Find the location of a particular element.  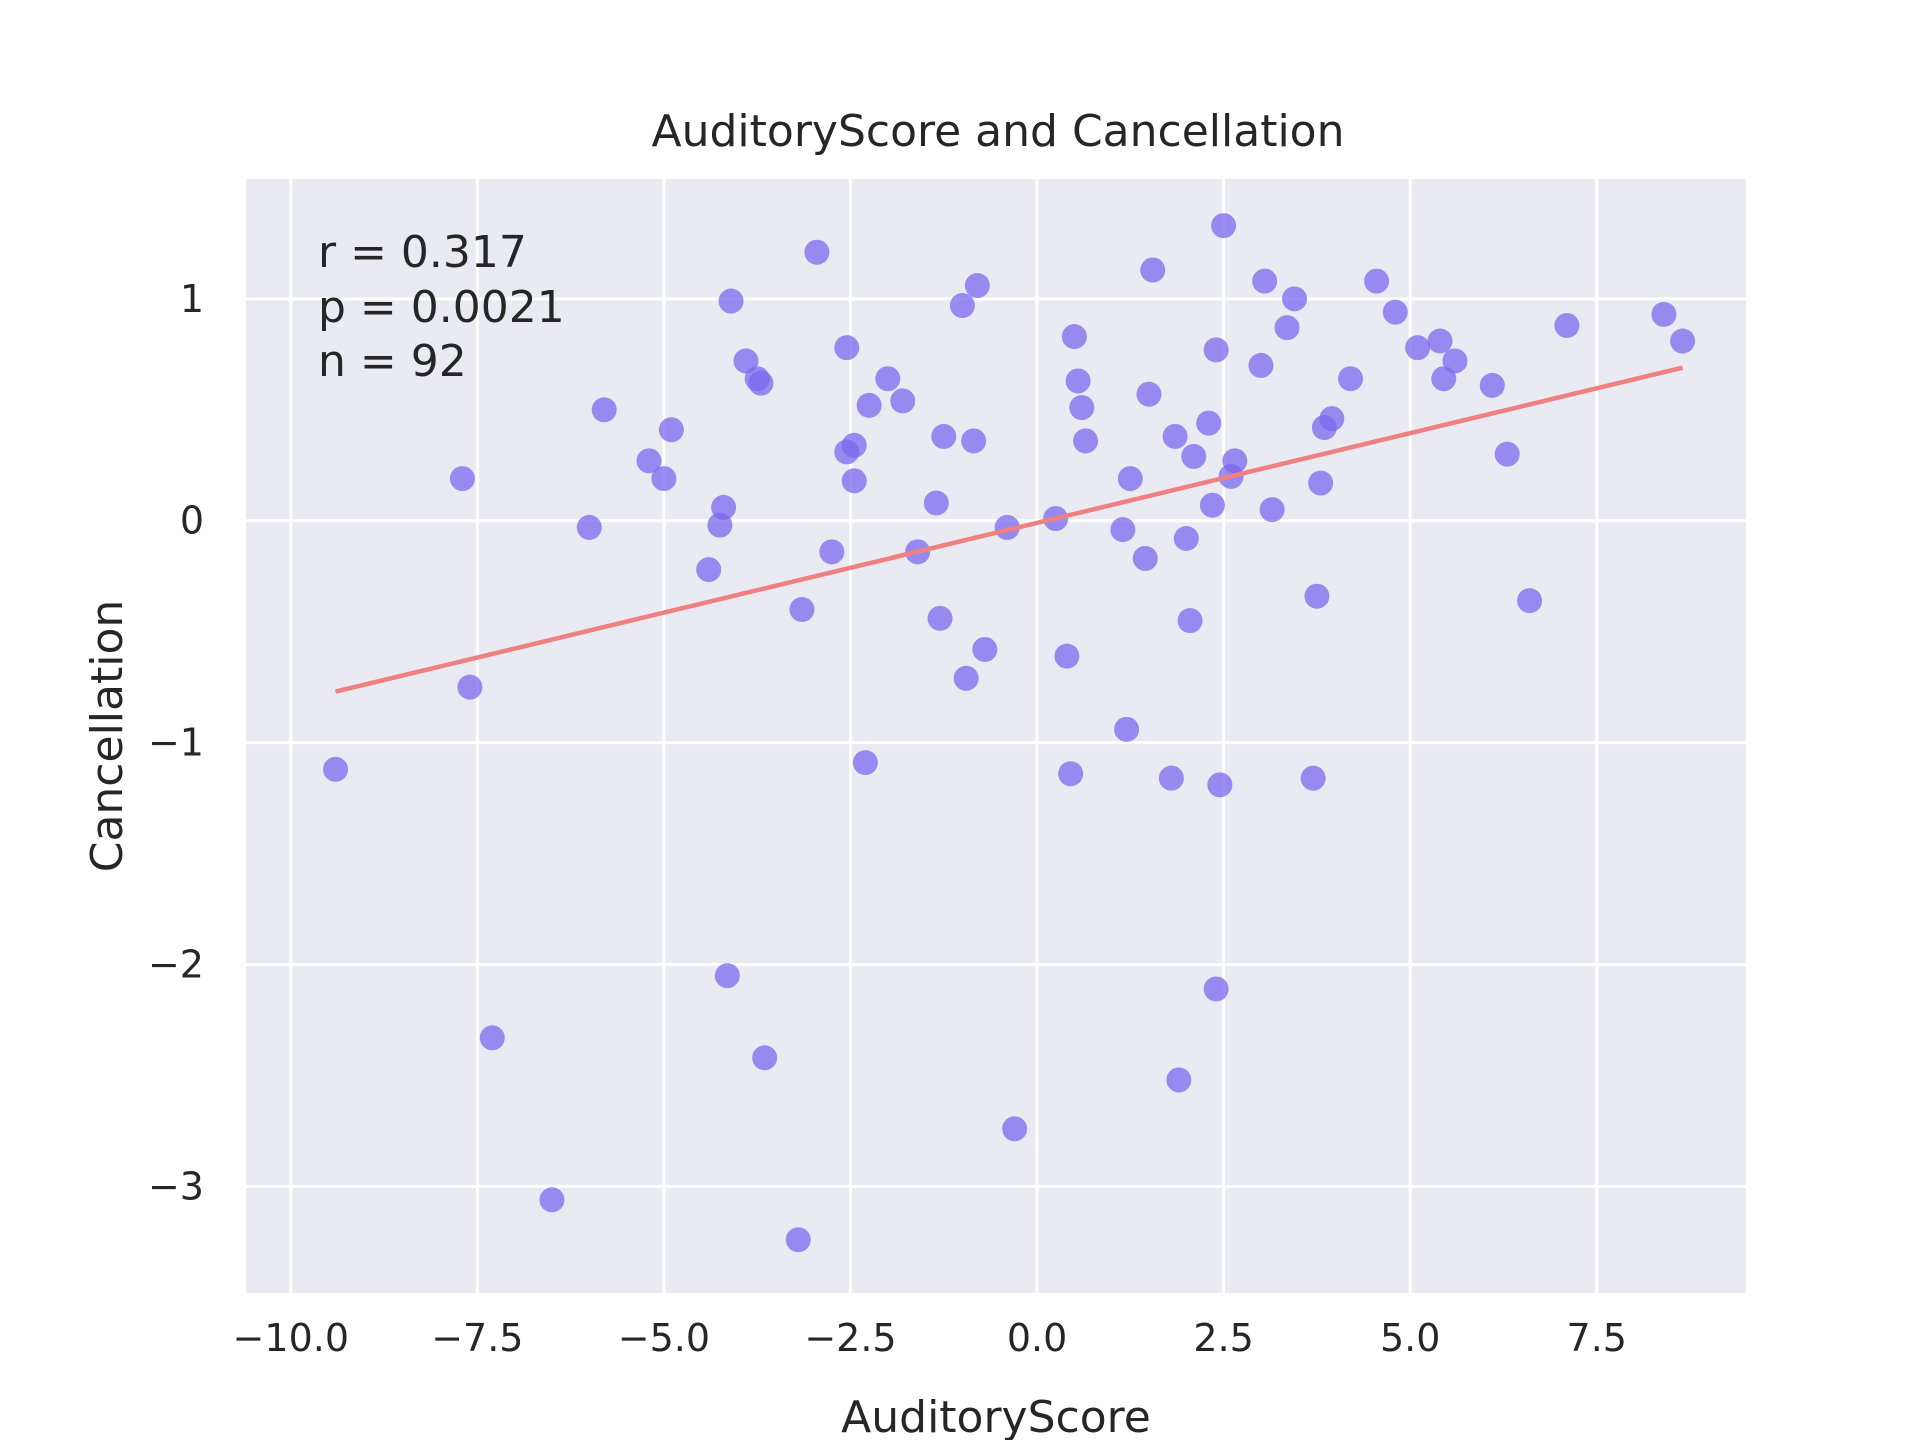

y-tick-label: 0 is located at coordinates (192, 521).